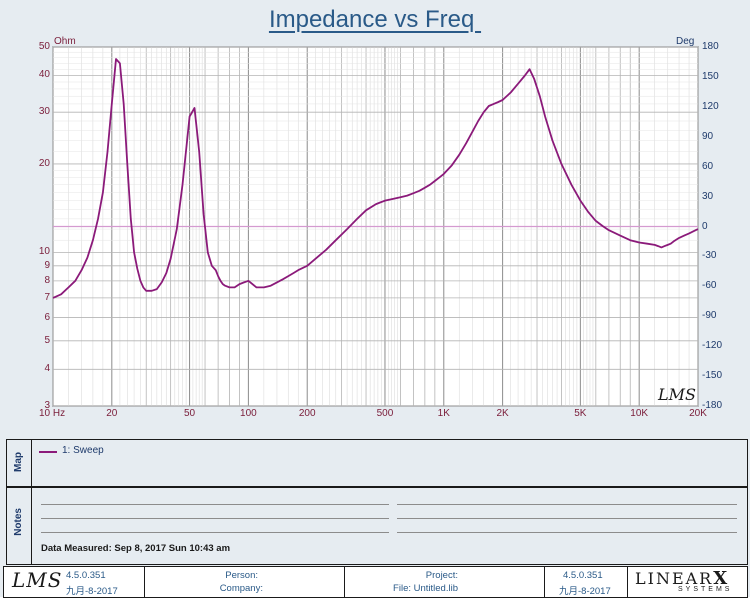  Describe the element at coordinates (580, 413) in the screenshot. I see `x-tick-label: 5K` at that location.